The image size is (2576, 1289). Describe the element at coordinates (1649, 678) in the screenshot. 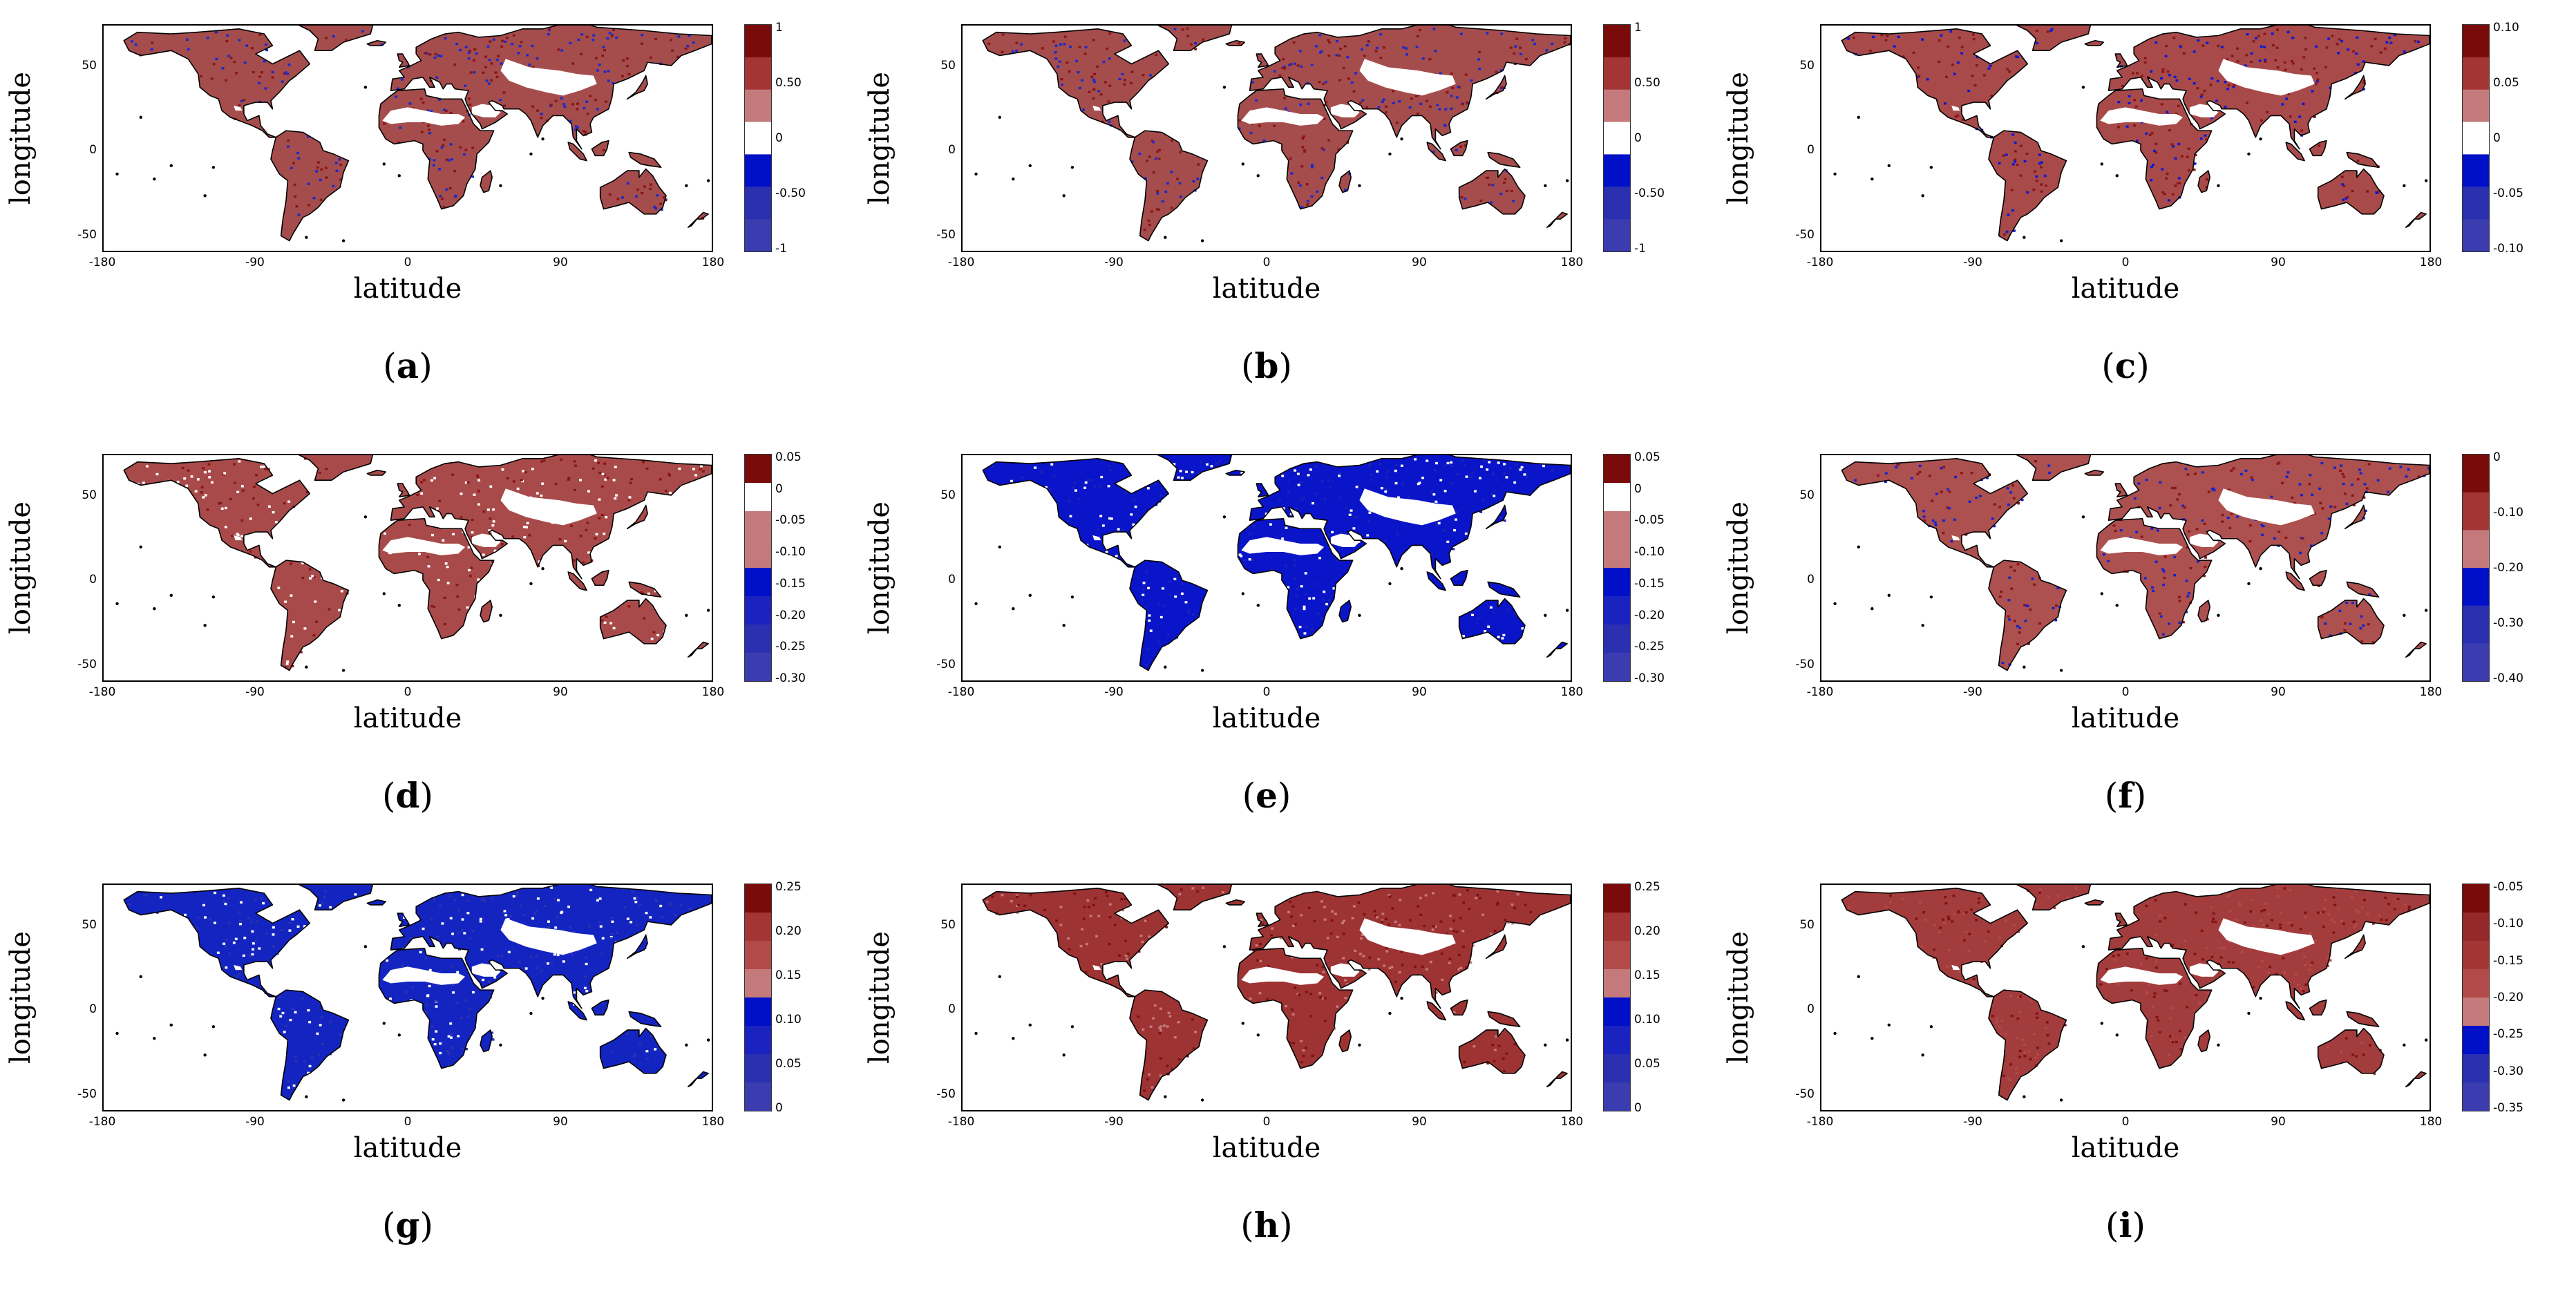

I see `colorbar-tick-label: -0.30` at that location.